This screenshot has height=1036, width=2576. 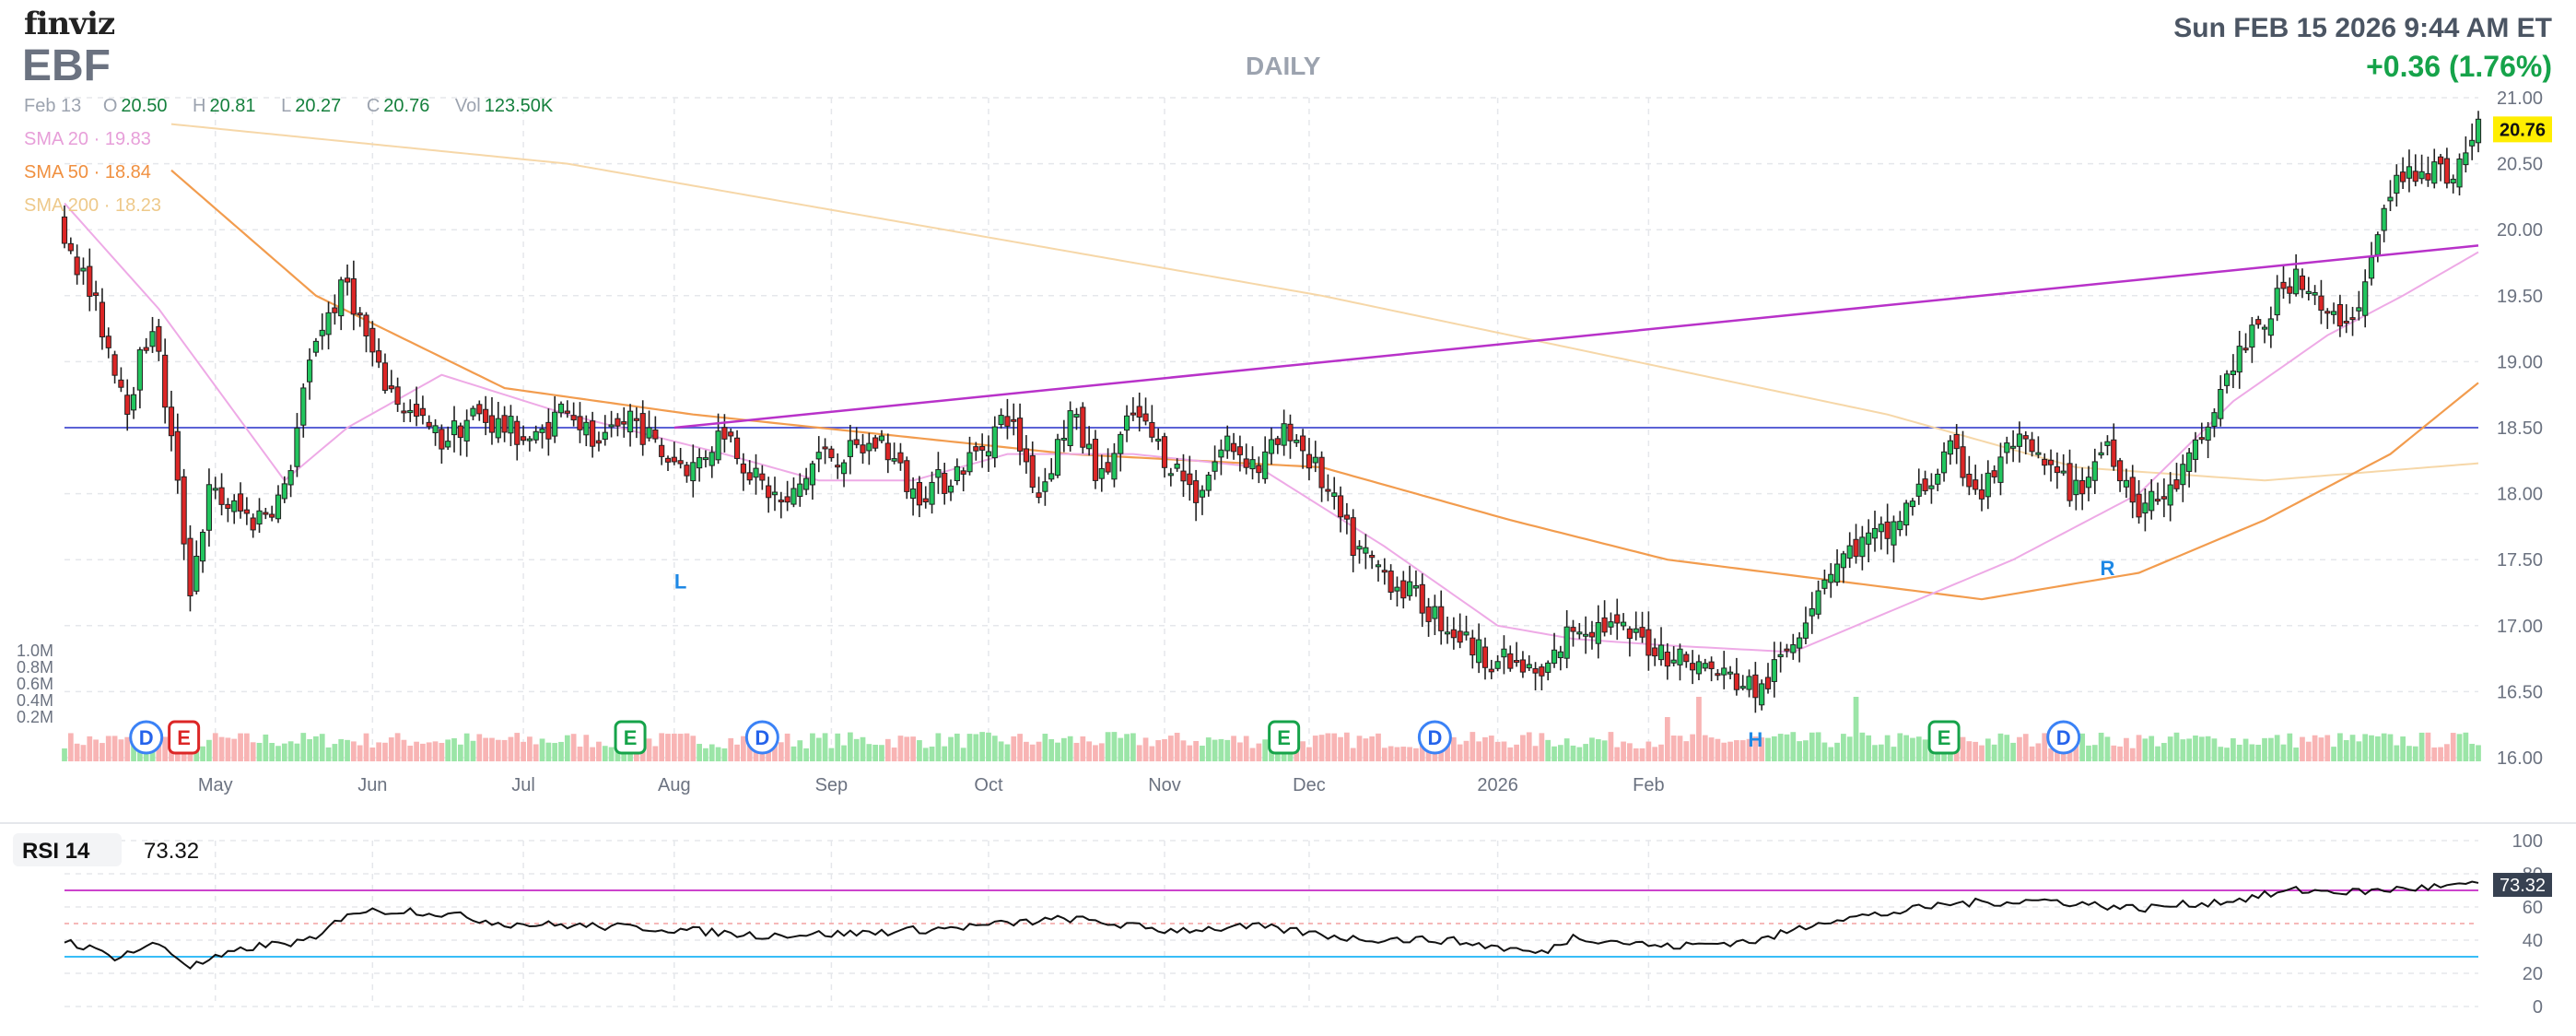 What do you see at coordinates (87, 172) in the screenshot?
I see `sma50-legend: SMA 50 · 18.84` at bounding box center [87, 172].